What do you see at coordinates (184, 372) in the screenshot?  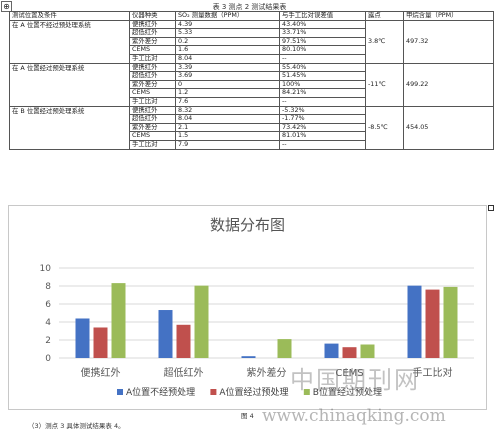 I see `category-label: 超低红外` at bounding box center [184, 372].